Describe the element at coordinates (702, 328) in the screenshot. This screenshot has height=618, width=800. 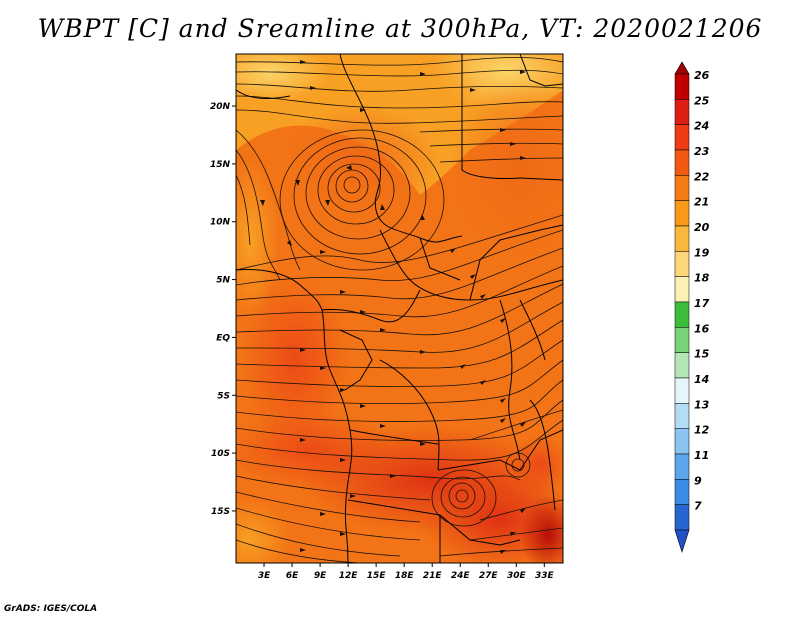
I see `colorbar-label: 16` at that location.